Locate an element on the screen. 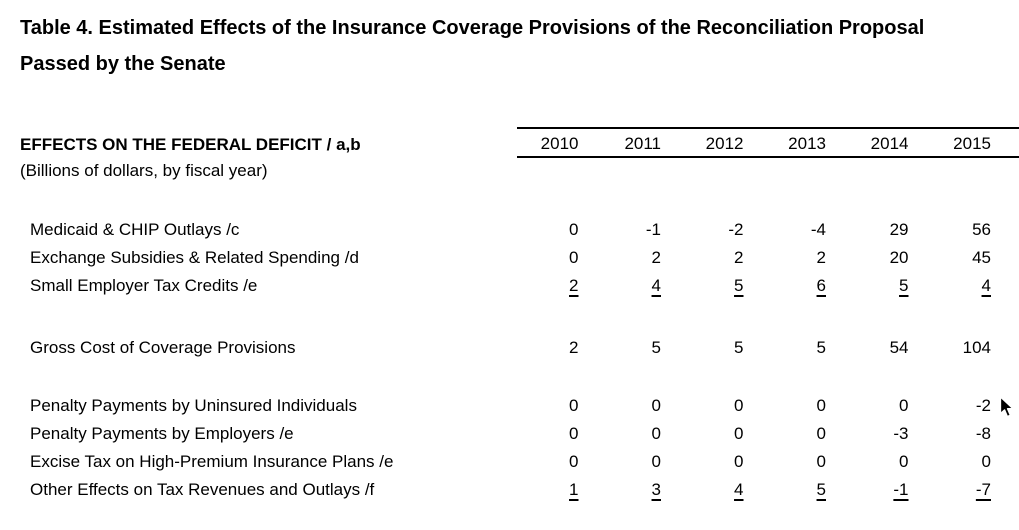  row-values: 0 0 0 0 0 0 is located at coordinates (743, 462).